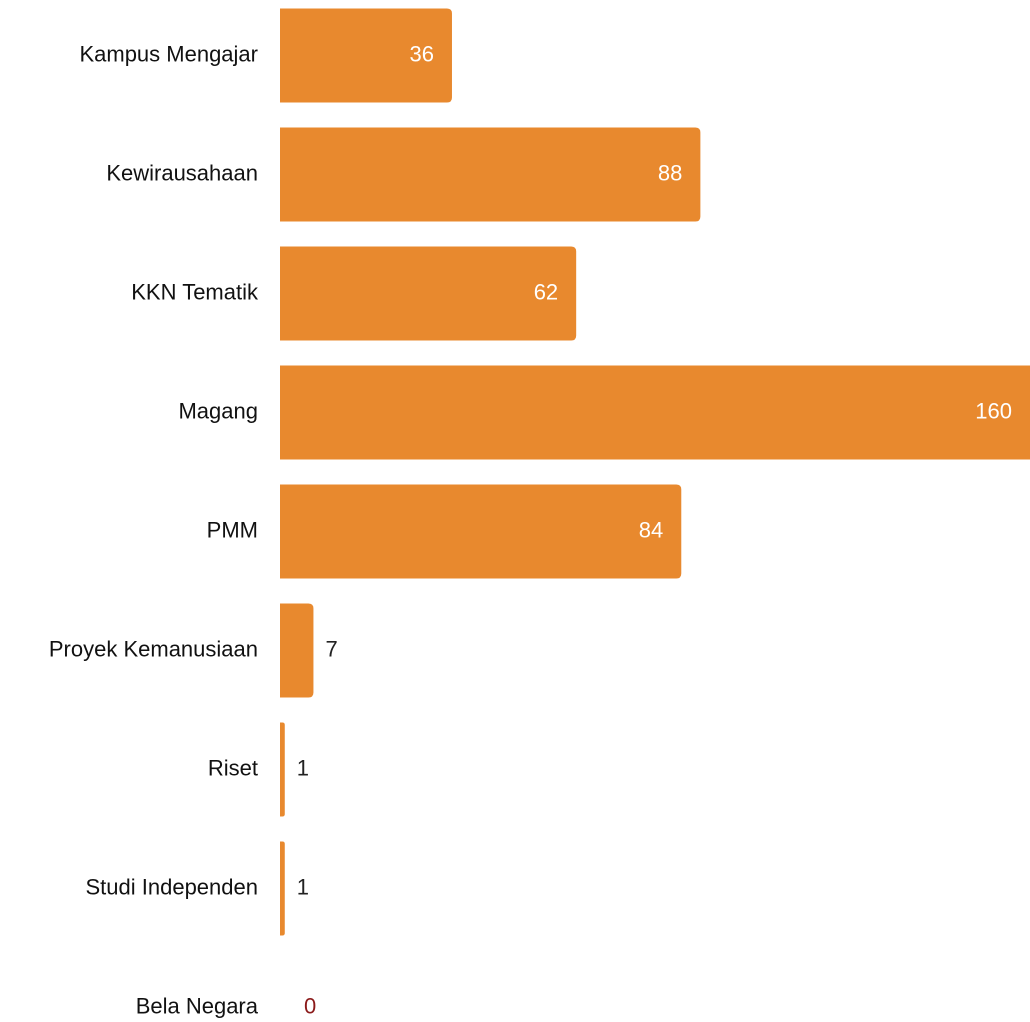  I want to click on value-label: 160, so click(993, 410).